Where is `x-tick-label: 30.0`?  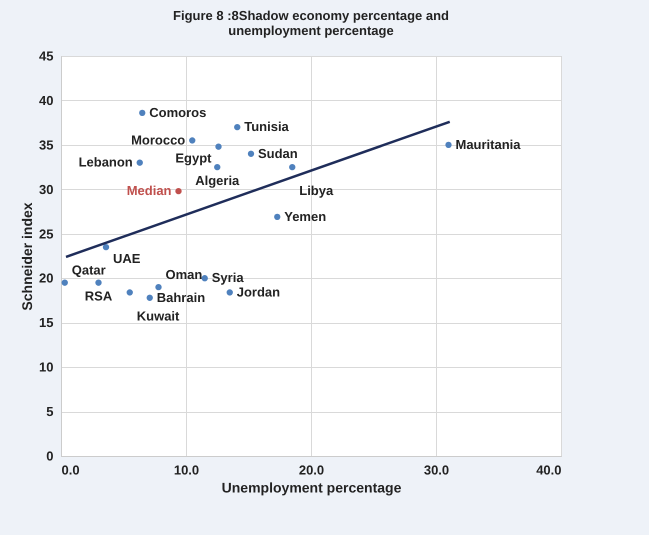 x-tick-label: 30.0 is located at coordinates (437, 470).